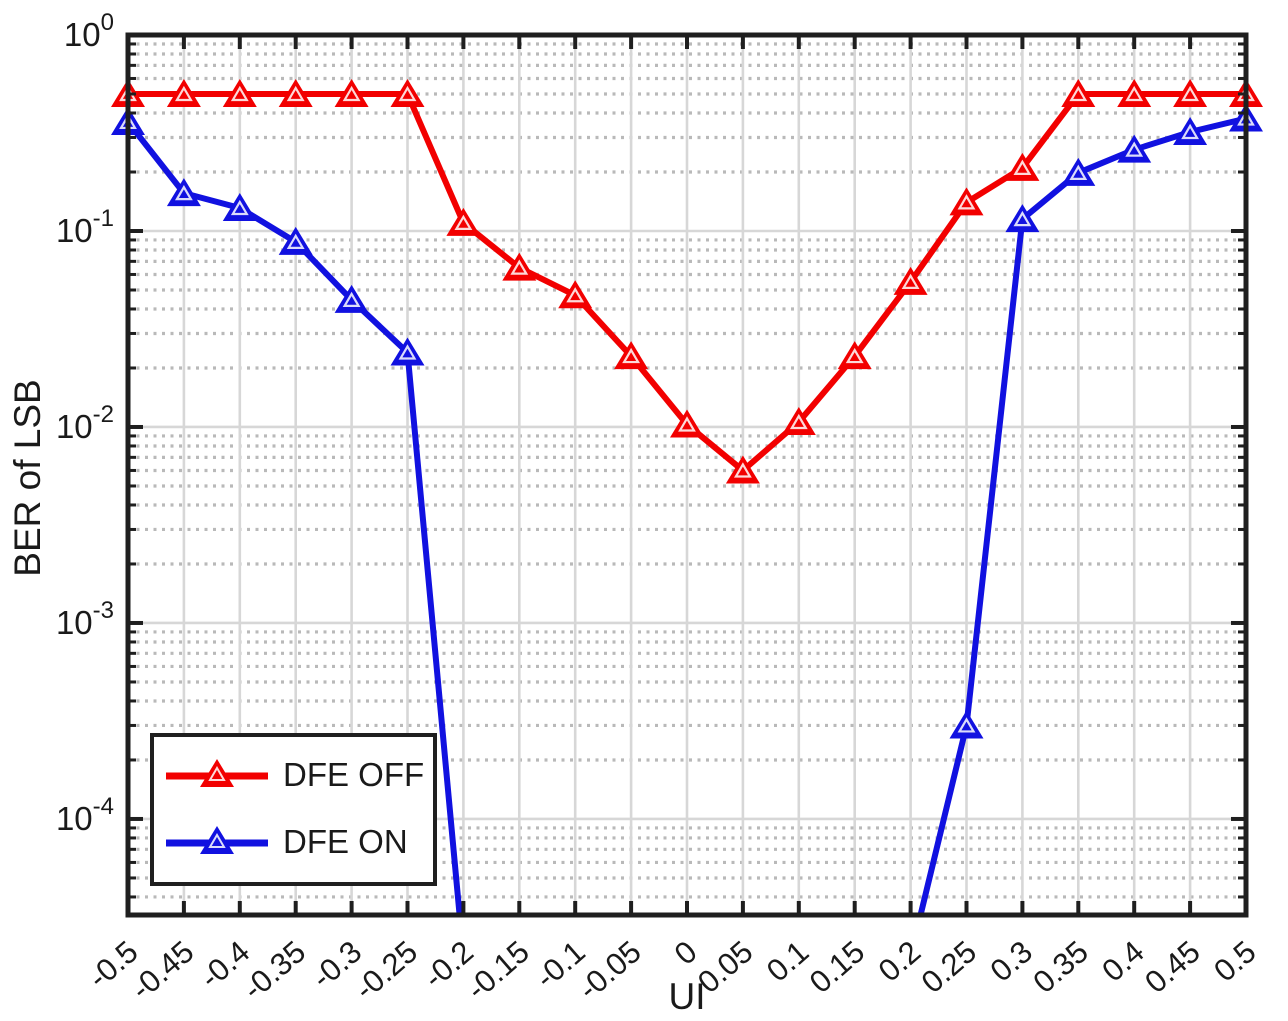 This screenshot has height=1021, width=1288. What do you see at coordinates (217, 772) in the screenshot?
I see `dfe-off-line-marker-icon` at bounding box center [217, 772].